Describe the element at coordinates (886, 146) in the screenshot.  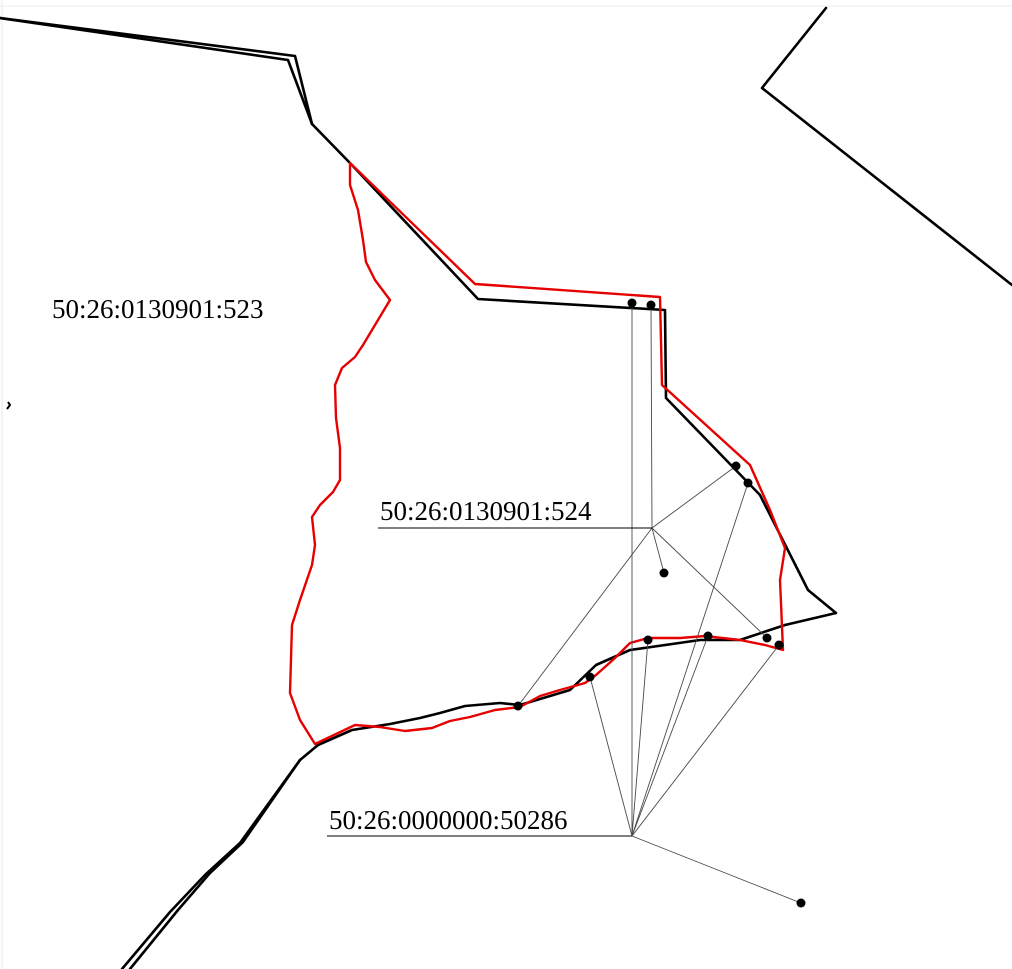
I see `boundary-top-right` at that location.